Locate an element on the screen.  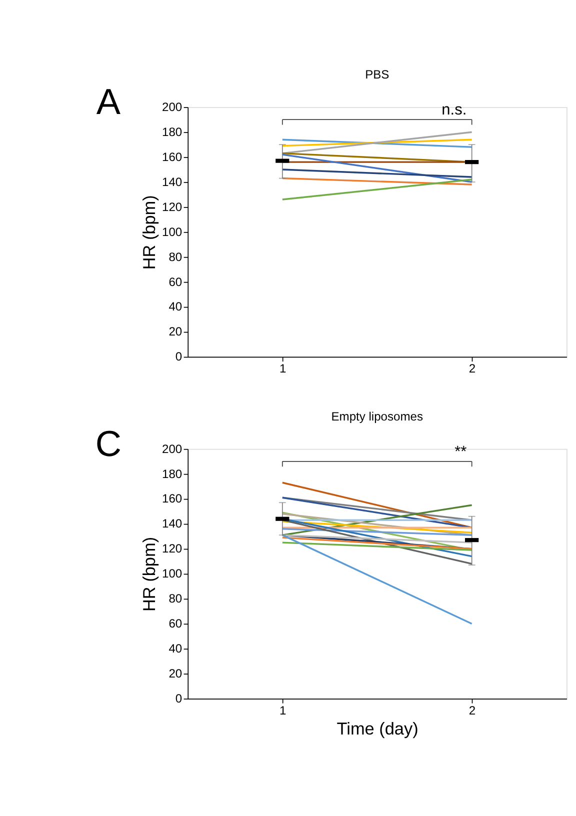
text: C is located at coordinates (108, 443).